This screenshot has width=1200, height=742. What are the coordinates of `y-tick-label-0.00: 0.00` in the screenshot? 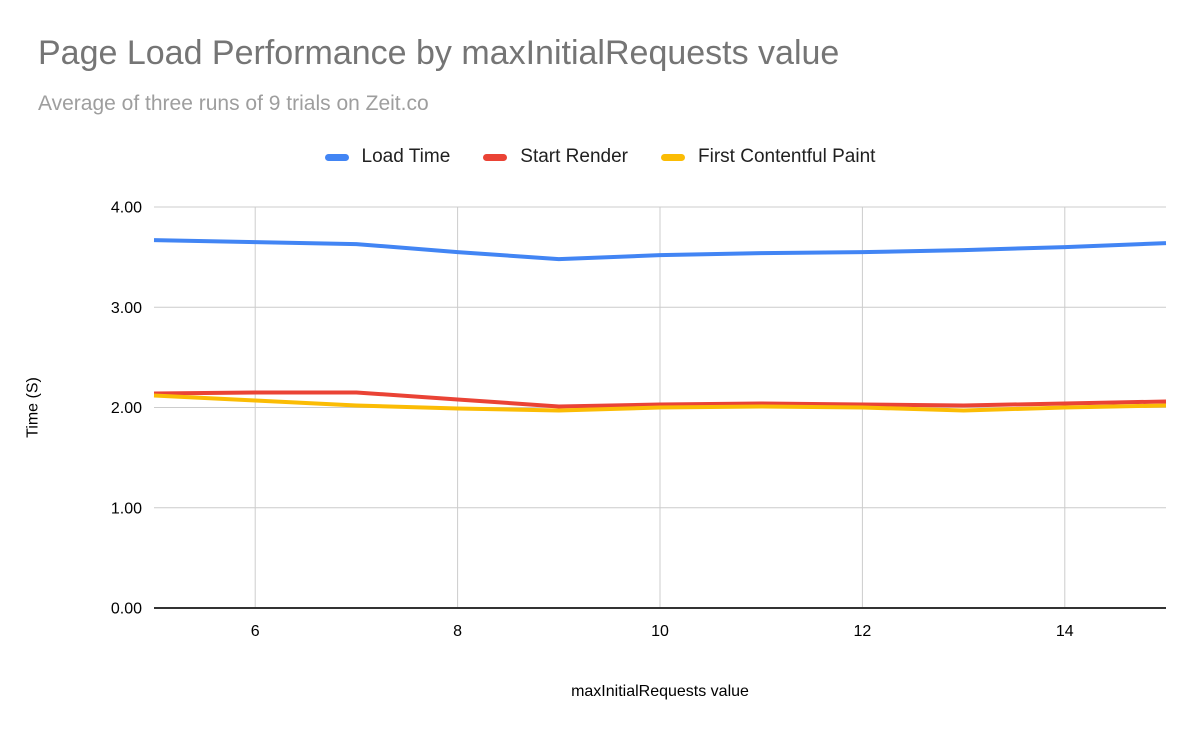 It's located at (126, 609).